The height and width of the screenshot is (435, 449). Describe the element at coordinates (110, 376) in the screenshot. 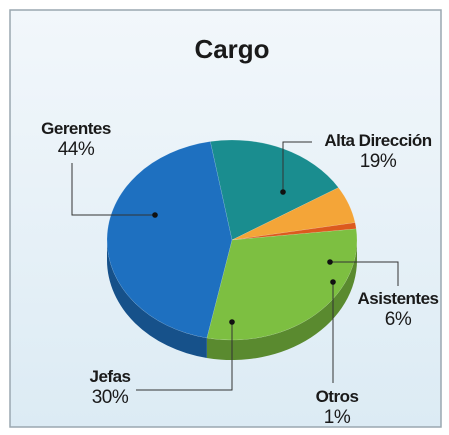

I see `slice-label: Jefas` at that location.